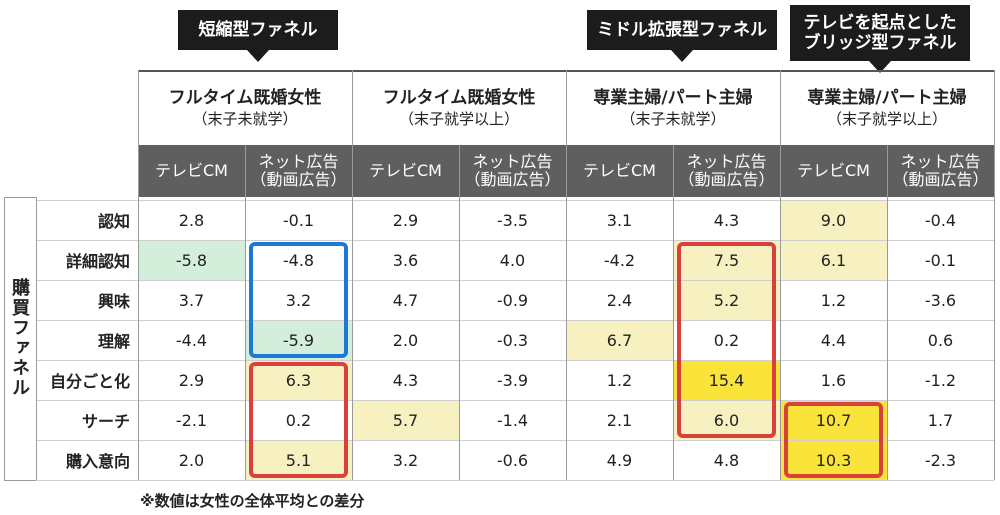  I want to click on value-text: -5.9, so click(298, 340).